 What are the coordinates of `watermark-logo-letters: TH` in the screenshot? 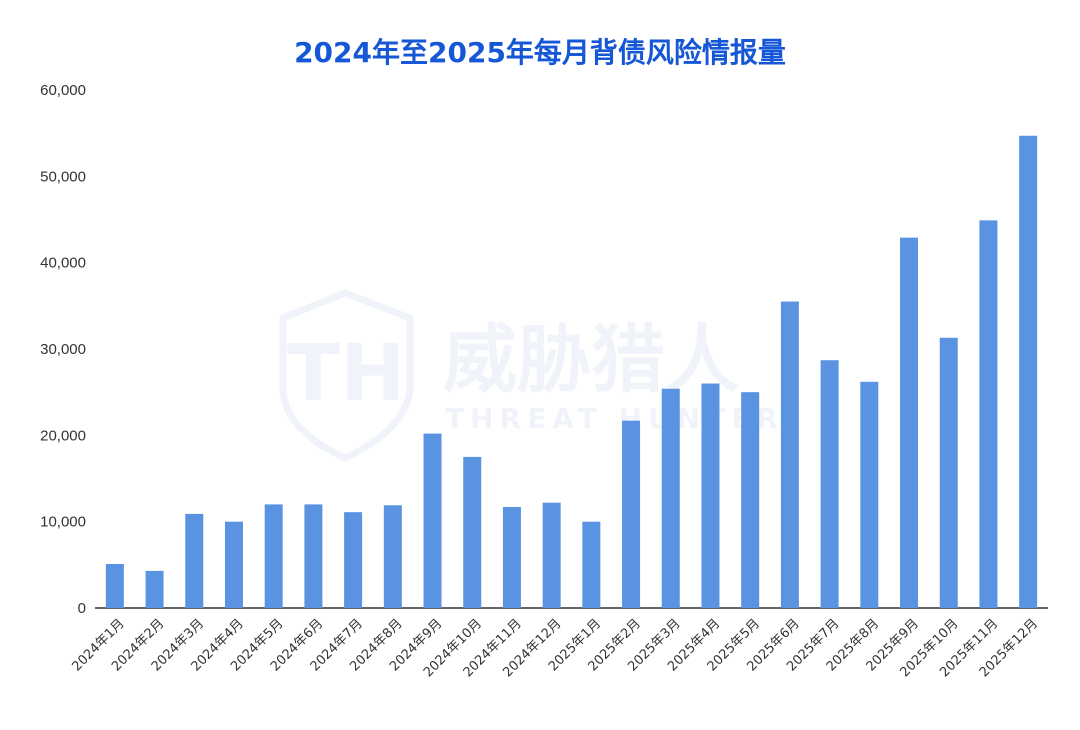 It's located at (346, 374).